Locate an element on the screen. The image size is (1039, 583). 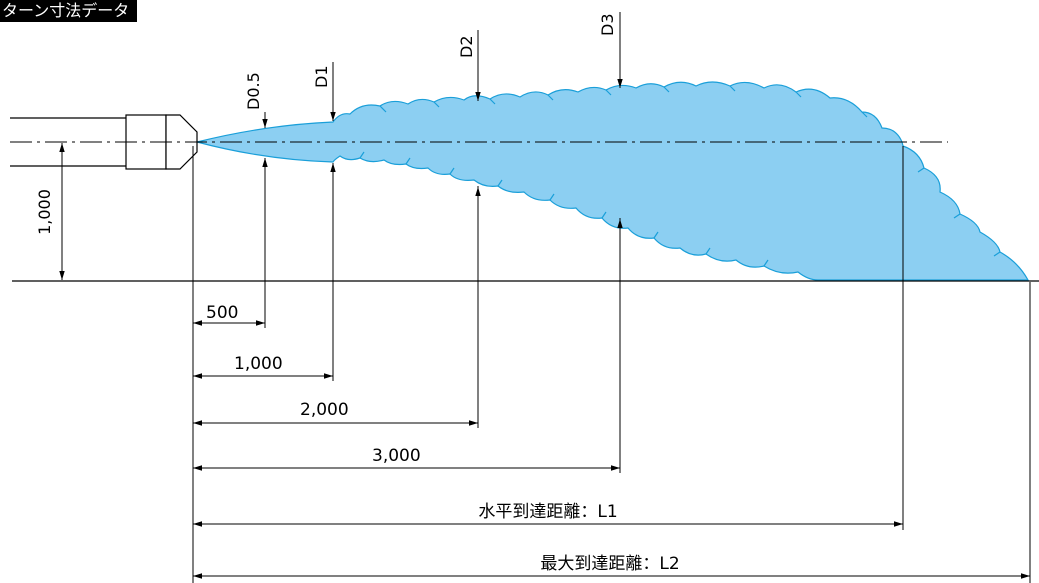
label-d3: D3 is located at coordinates (607, 25).